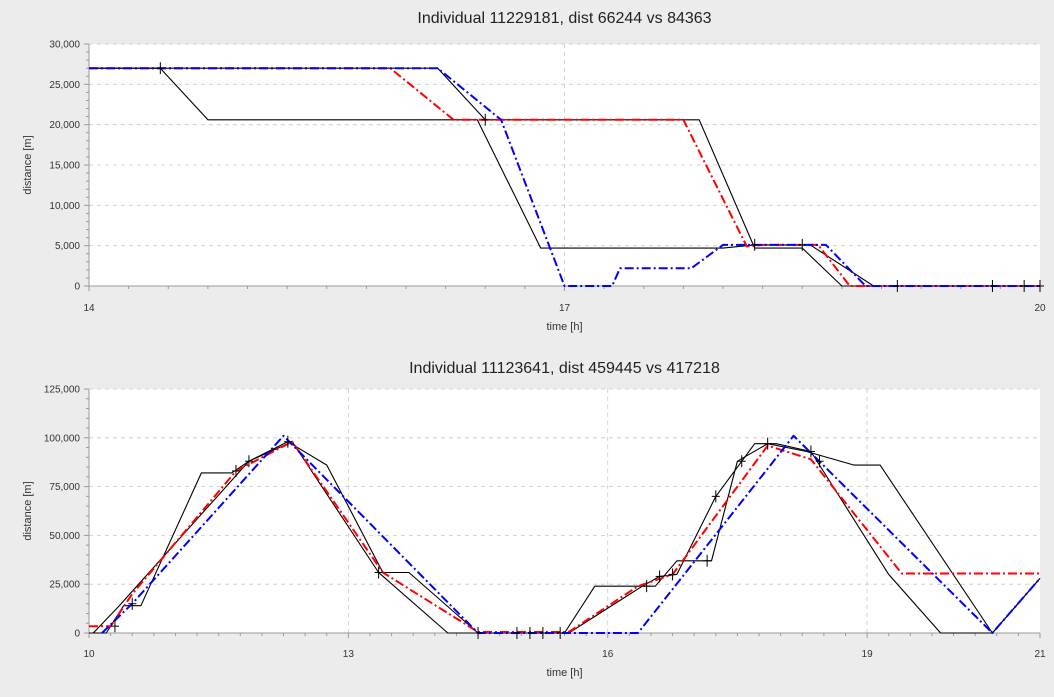 The image size is (1054, 697). I want to click on c1-x-tick-label: 13, so click(349, 654).